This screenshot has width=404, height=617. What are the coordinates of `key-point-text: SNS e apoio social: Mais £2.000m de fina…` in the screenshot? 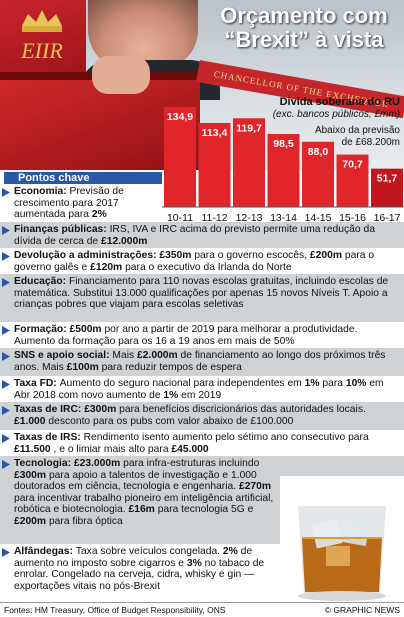 It's located at (207, 361).